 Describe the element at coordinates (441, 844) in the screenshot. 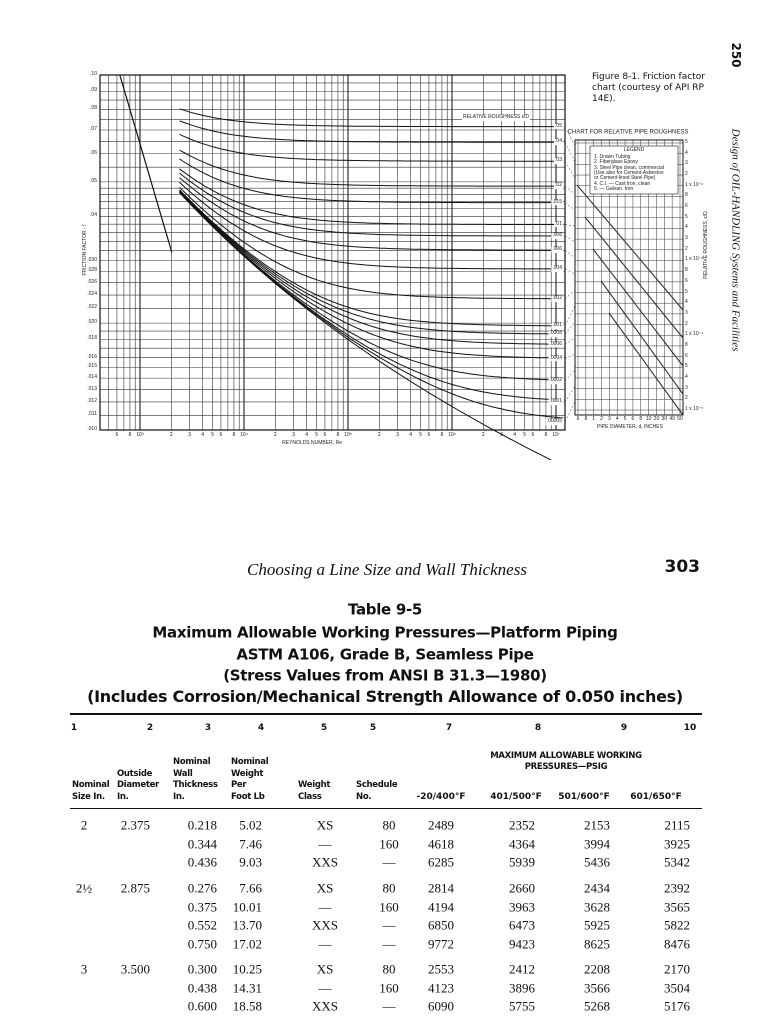

I see `cell: 4618` at that location.